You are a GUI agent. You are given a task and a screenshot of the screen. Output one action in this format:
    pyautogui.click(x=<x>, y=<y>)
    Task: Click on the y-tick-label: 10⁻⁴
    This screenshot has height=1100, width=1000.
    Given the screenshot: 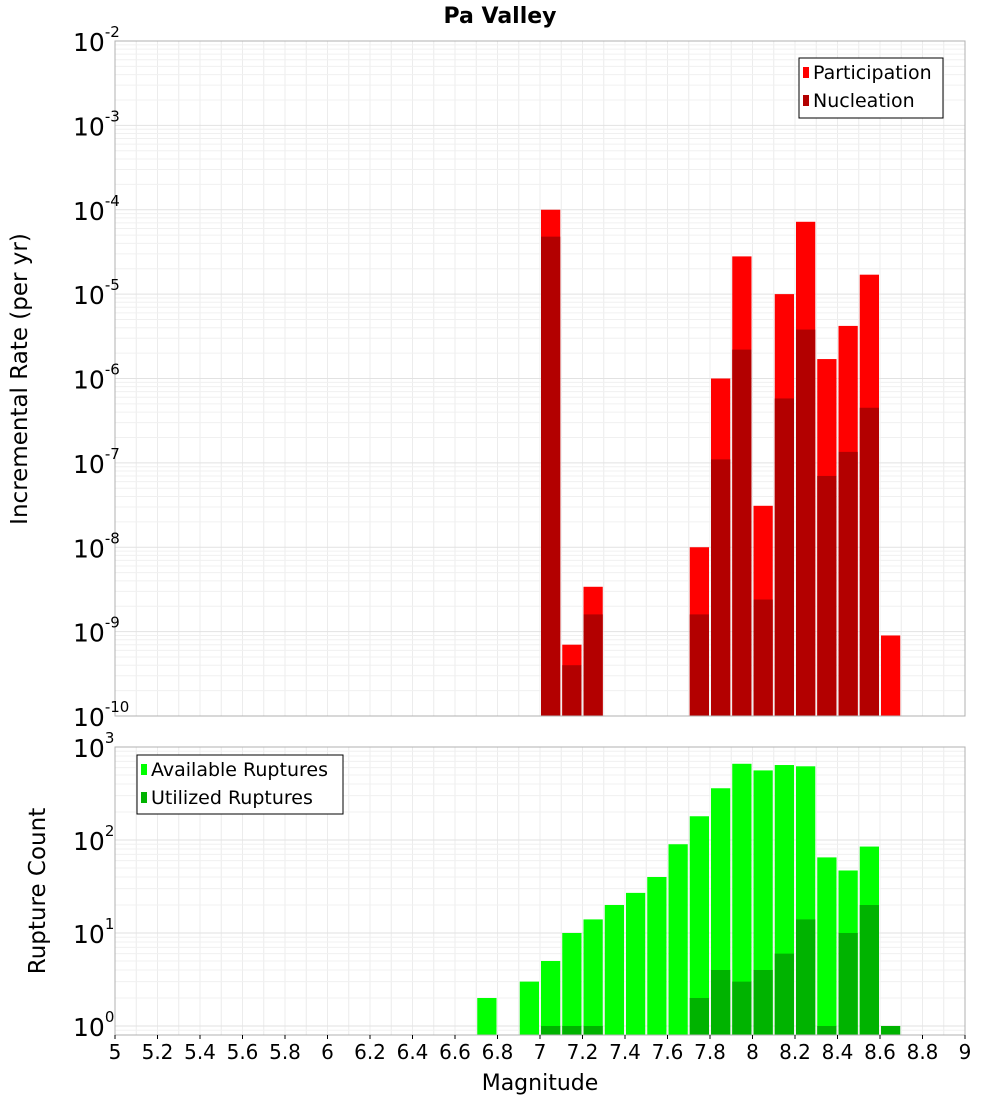 What is the action you would take?
    pyautogui.click(x=96, y=209)
    